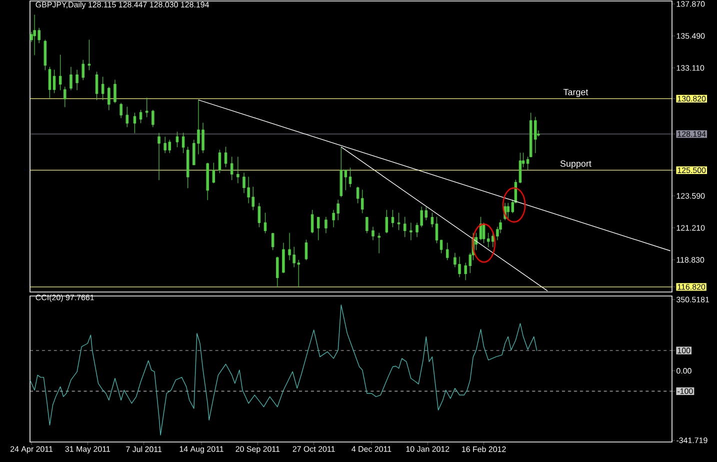 The height and width of the screenshot is (462, 717). What do you see at coordinates (575, 93) in the screenshot?
I see `ref-line-label: Target` at bounding box center [575, 93].